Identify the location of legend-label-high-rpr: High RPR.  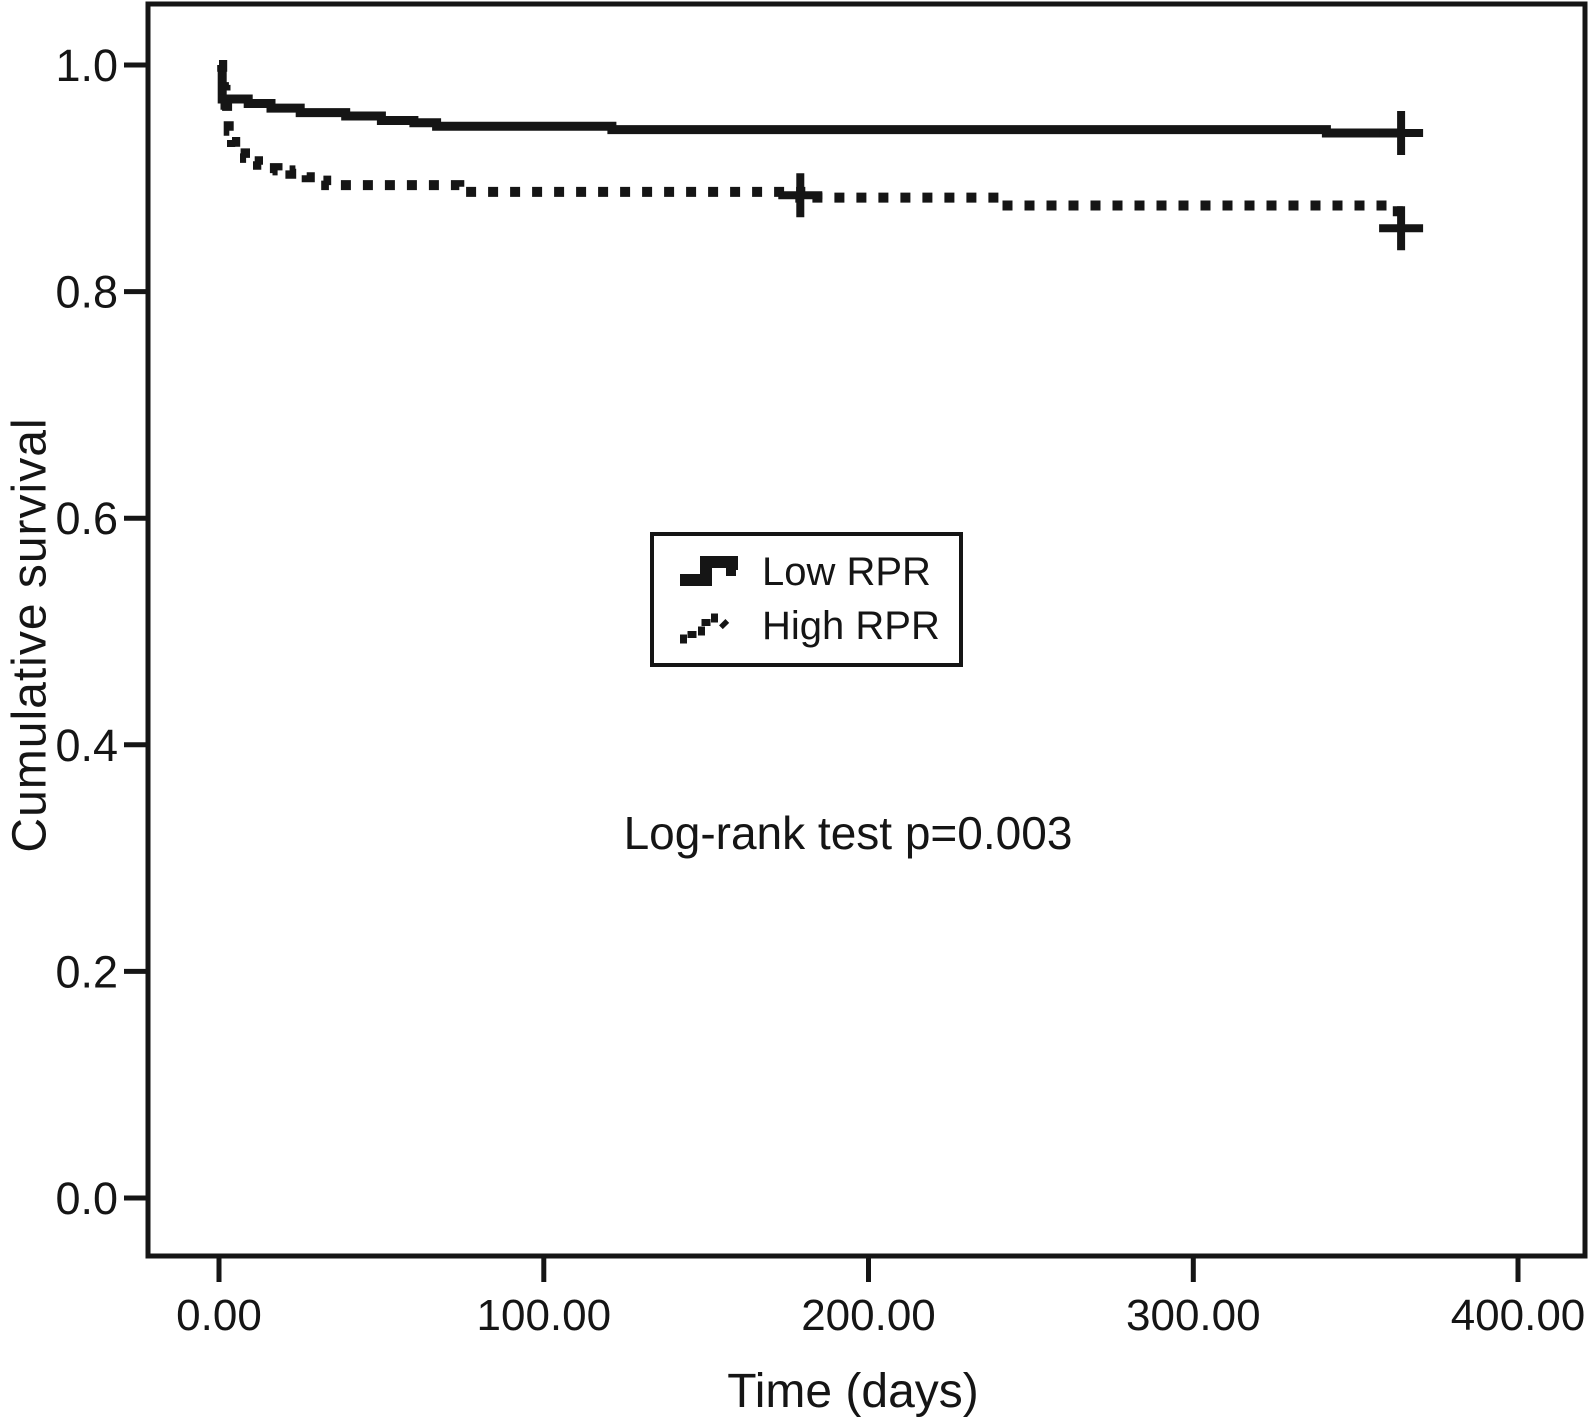
(851, 626).